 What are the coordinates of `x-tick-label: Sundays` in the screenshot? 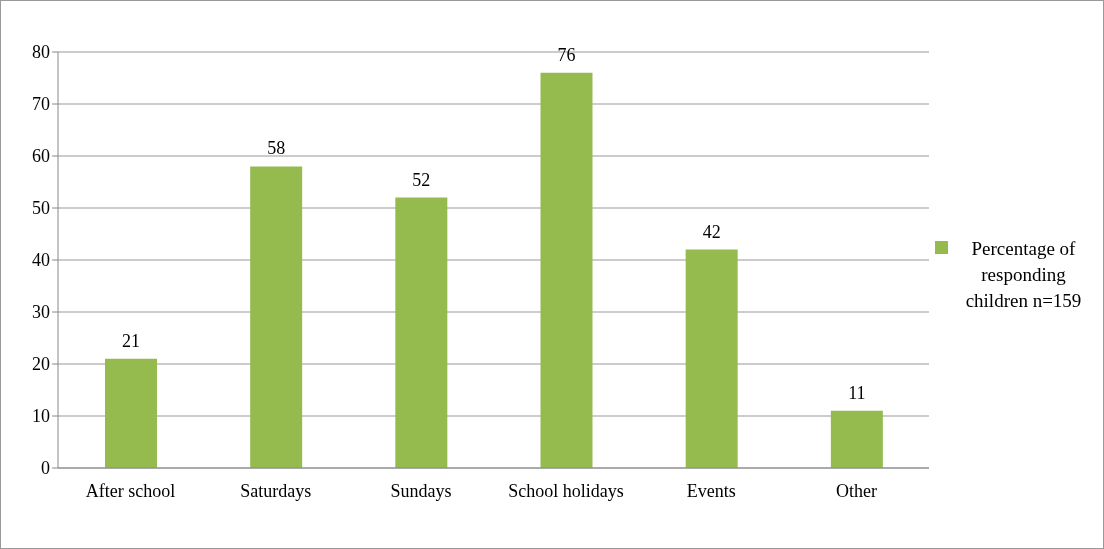 It's located at (421, 490).